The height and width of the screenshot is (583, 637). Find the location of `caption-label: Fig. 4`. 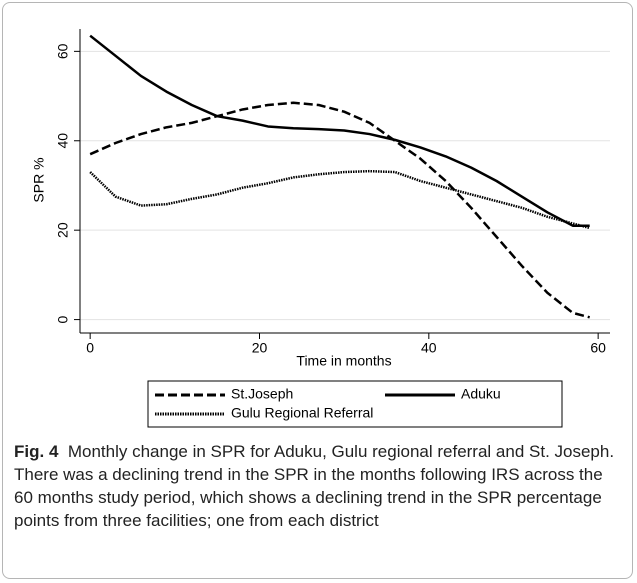

caption-label: Fig. 4 is located at coordinates (36, 451).